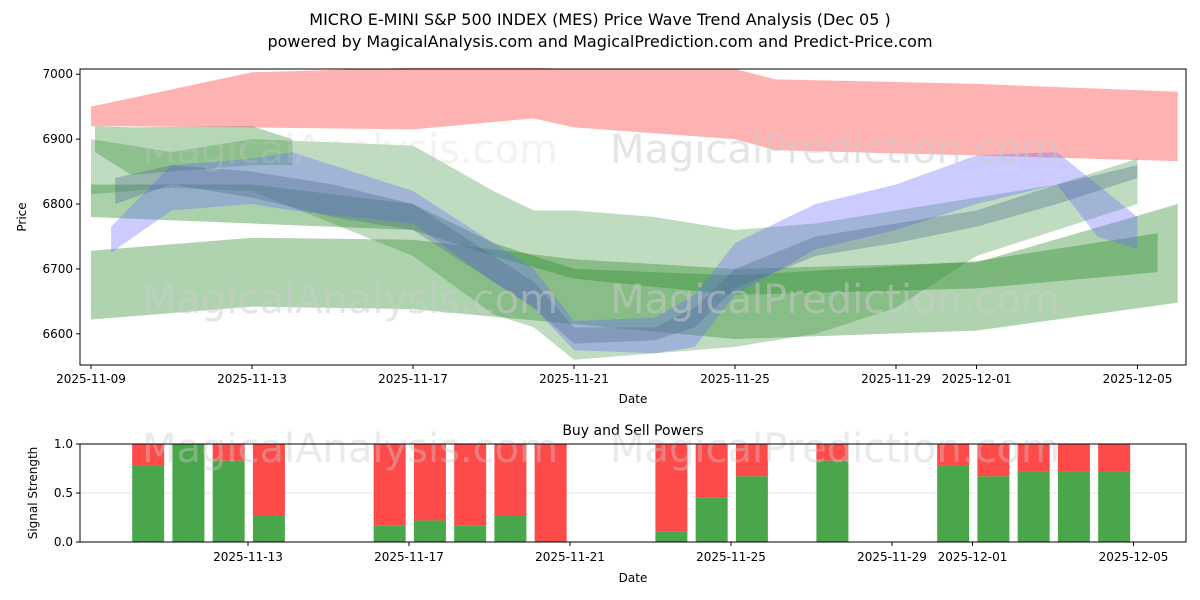 Image resolution: width=1200 pixels, height=600 pixels. I want to click on y-tick-label: 6800, so click(57, 204).